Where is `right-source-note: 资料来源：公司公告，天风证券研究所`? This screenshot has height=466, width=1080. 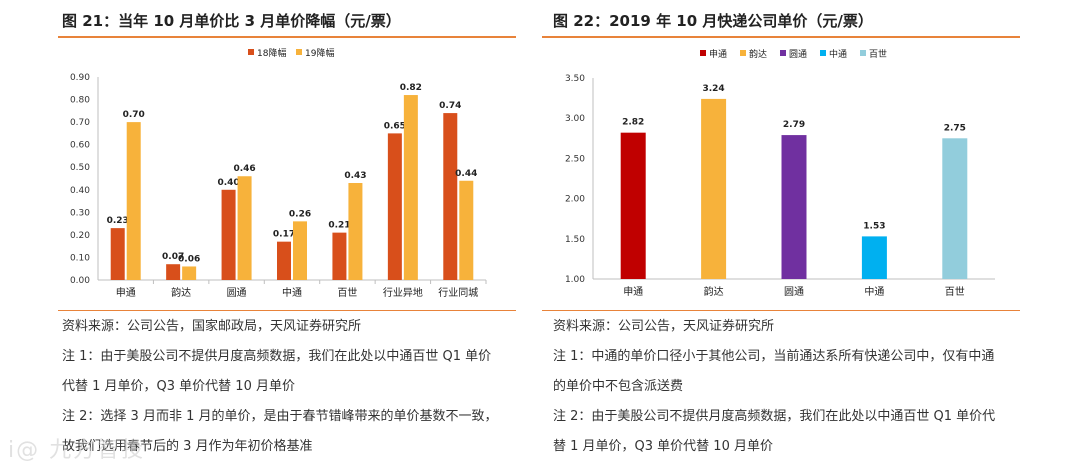 right-source-note: 资料来源：公司公告，天风证券研究所 is located at coordinates (664, 326).